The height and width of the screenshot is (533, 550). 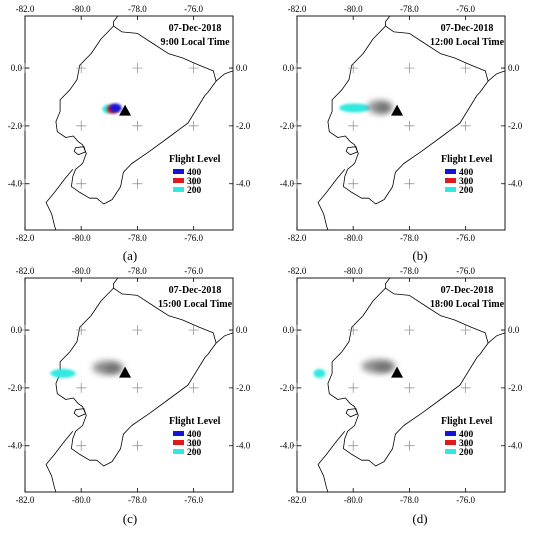 What do you see at coordinates (130, 255) in the screenshot?
I see `panel-label: (a)` at bounding box center [130, 255].